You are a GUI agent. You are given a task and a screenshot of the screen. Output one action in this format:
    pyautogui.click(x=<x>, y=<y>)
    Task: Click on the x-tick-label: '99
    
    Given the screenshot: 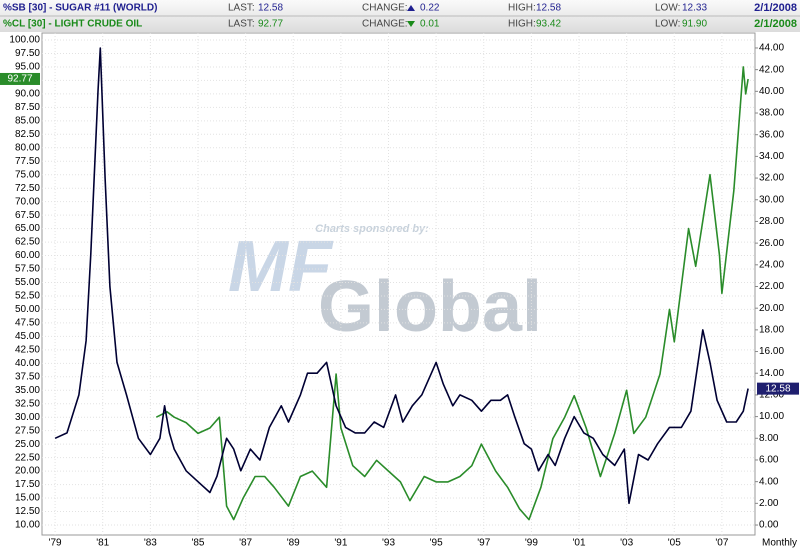 What is the action you would take?
    pyautogui.click(x=531, y=543)
    